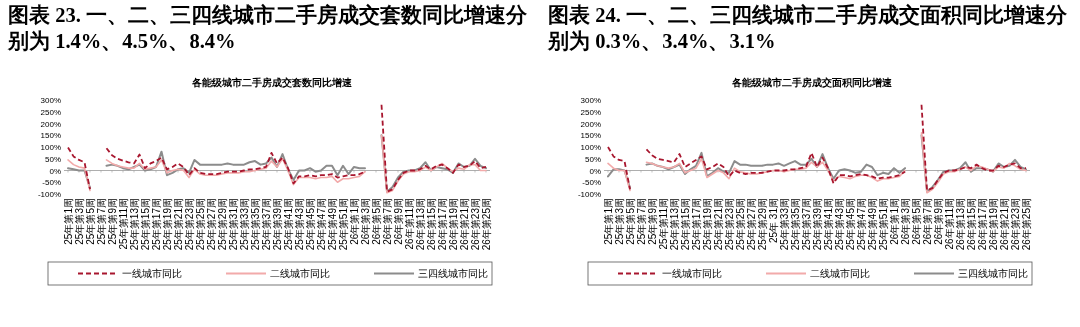 This screenshot has height=327, width=1080. What do you see at coordinates (812, 82) in the screenshot?
I see `chart-subtitle: 各能级城市二手房成交面积同比增速` at bounding box center [812, 82].